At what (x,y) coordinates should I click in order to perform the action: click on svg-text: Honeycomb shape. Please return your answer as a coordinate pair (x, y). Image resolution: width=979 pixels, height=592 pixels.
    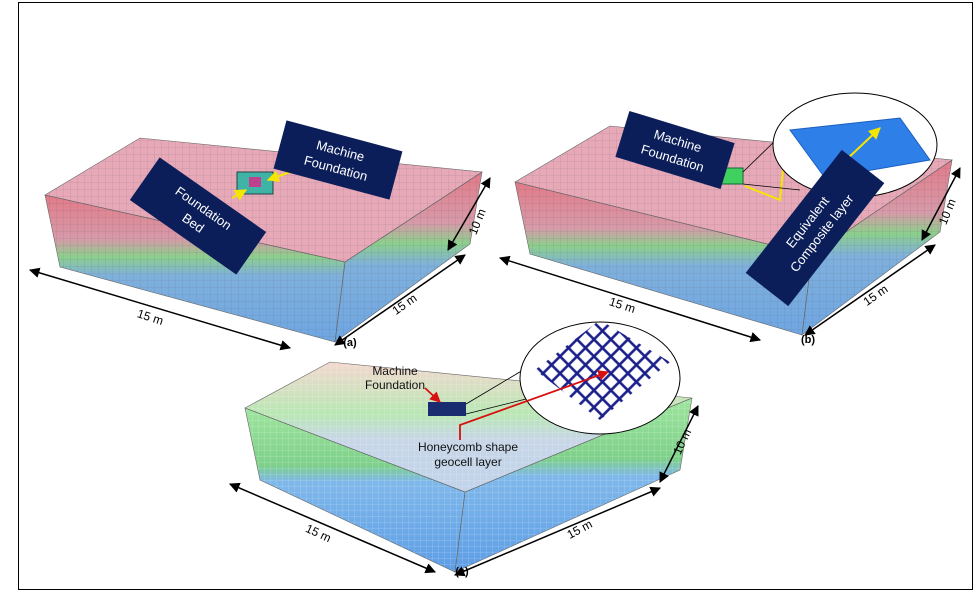
    Looking at the image, I should click on (468, 447).